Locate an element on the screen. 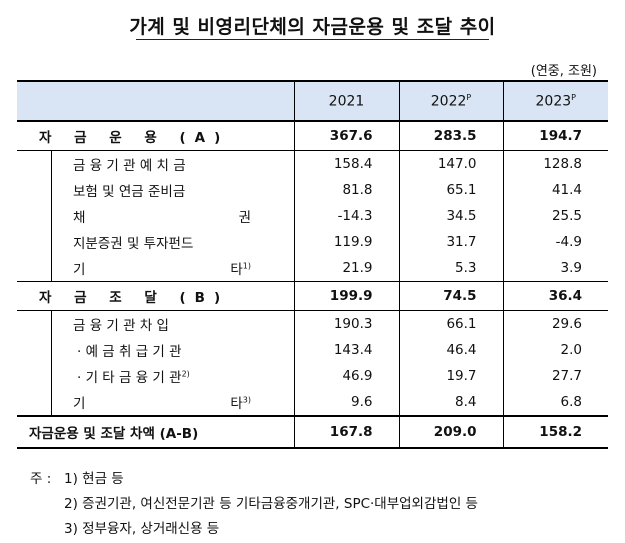 This screenshot has height=543, width=625. row-label-cell: 지분증권 및 투자펀드 is located at coordinates (155, 242).